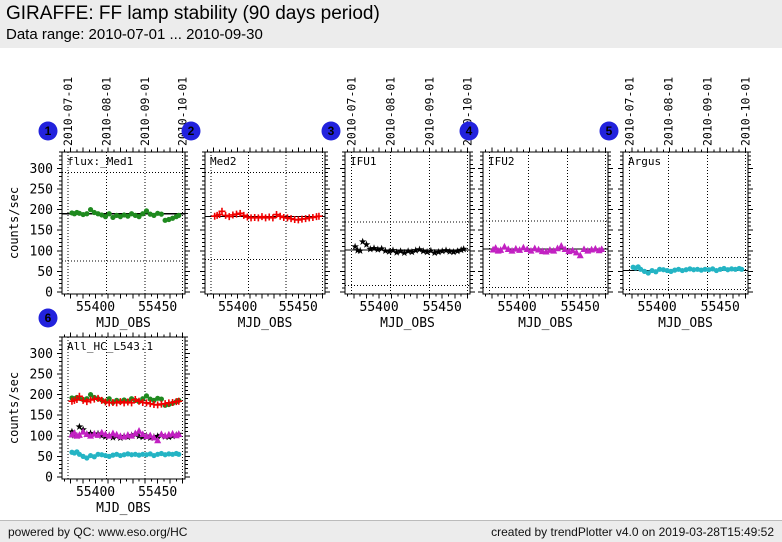  What do you see at coordinates (98, 531) in the screenshot?
I see `footer-powered-by: powered by QC: www.eso.org/HC` at bounding box center [98, 531].